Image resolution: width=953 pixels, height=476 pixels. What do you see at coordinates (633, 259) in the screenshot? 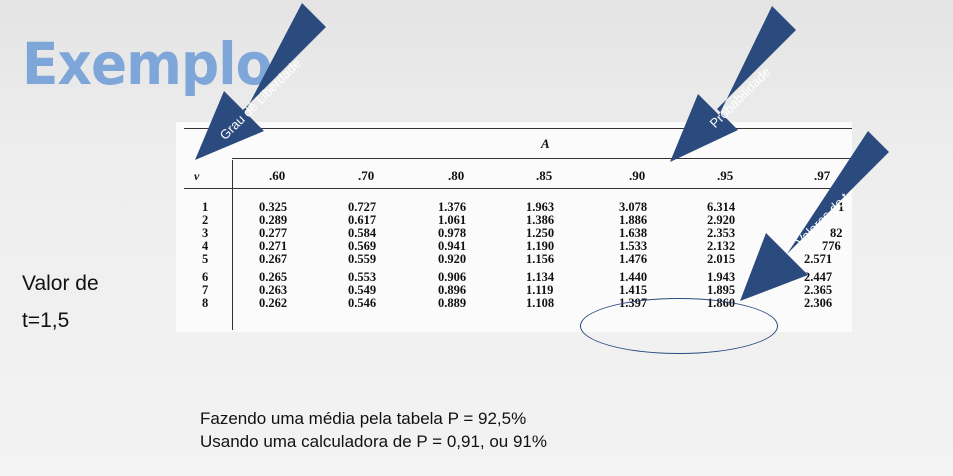
I see `table-cell: 1.476` at bounding box center [633, 259].